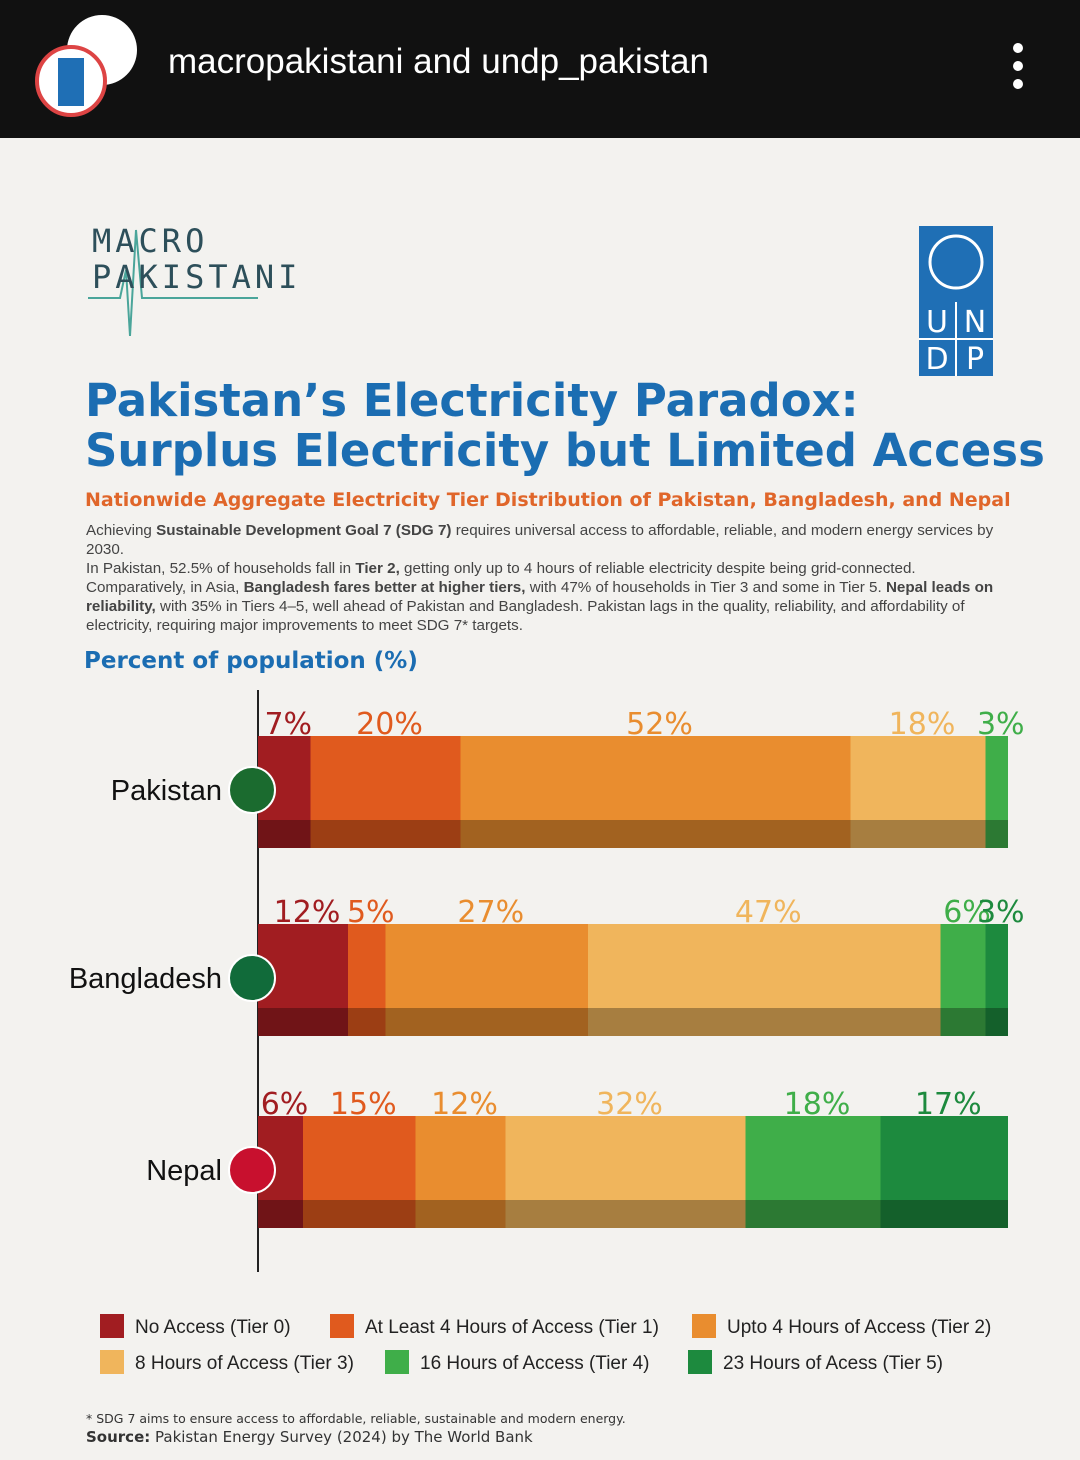  I want to click on legend-label: Upto 4 Hours of Access (Tier 2), so click(859, 1327).